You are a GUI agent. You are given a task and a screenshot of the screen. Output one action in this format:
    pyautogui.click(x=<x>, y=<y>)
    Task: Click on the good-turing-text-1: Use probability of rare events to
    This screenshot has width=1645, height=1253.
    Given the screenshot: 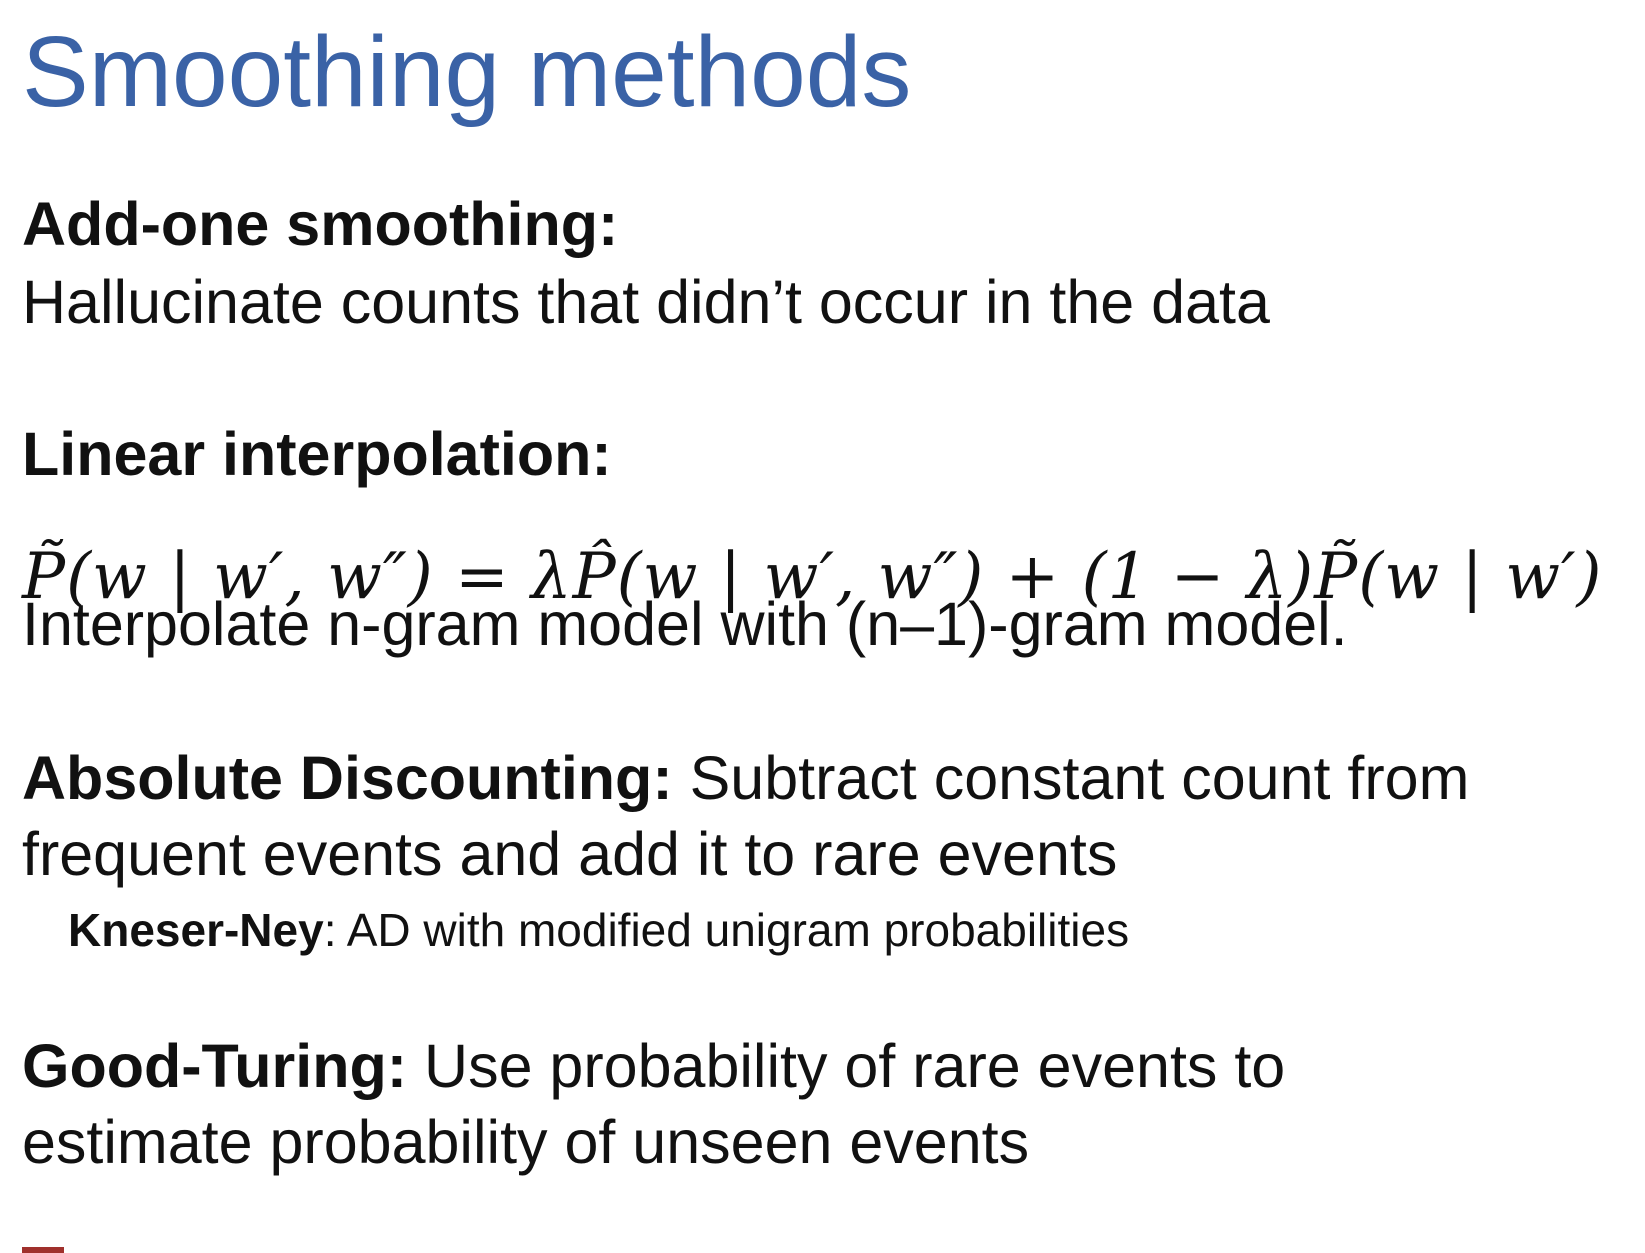 What is the action you would take?
    pyautogui.click(x=846, y=1066)
    